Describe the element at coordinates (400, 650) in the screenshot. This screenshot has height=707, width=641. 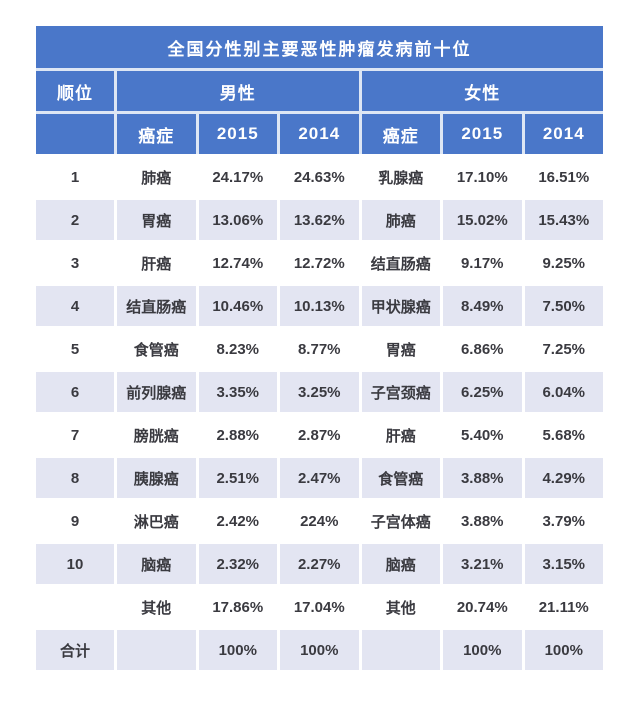
I see `female-cancer-cell` at that location.